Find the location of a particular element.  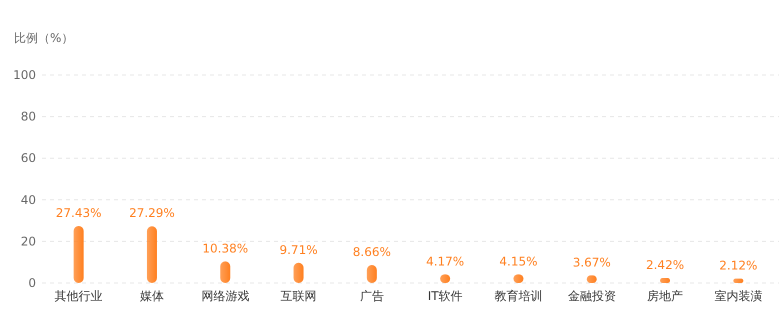

x-tick-label: 室内装潢 is located at coordinates (738, 296).